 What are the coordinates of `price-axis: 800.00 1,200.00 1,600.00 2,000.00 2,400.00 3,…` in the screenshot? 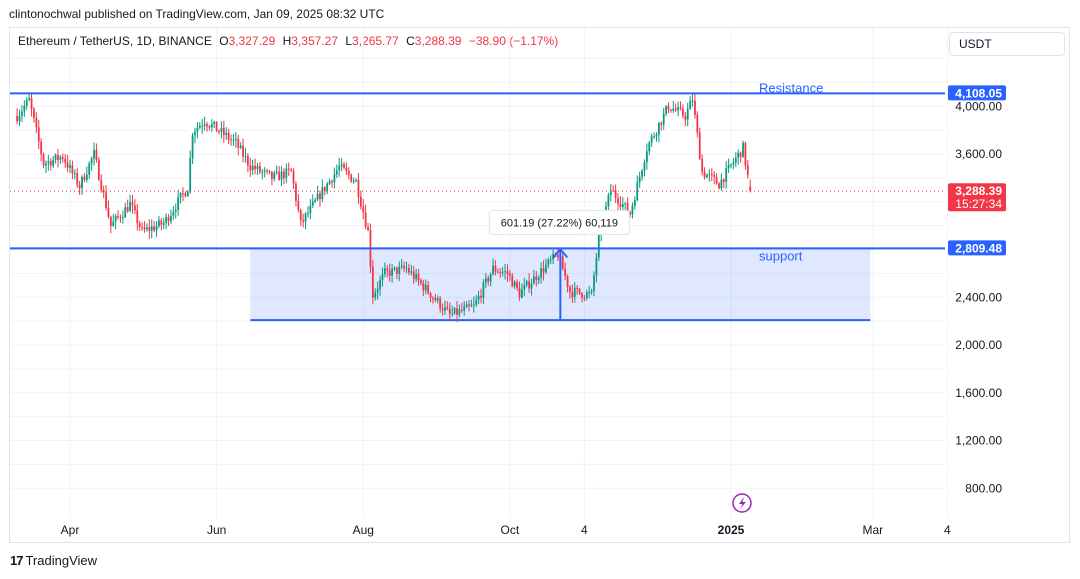 It's located at (977, 290).